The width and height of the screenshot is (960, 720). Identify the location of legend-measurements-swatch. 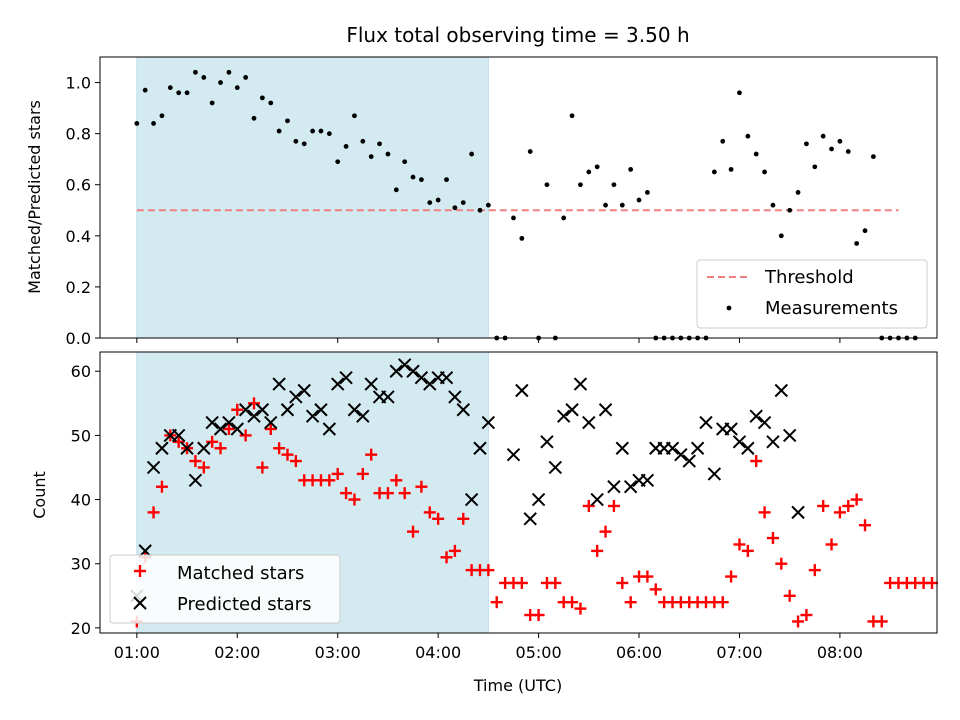
(729, 308).